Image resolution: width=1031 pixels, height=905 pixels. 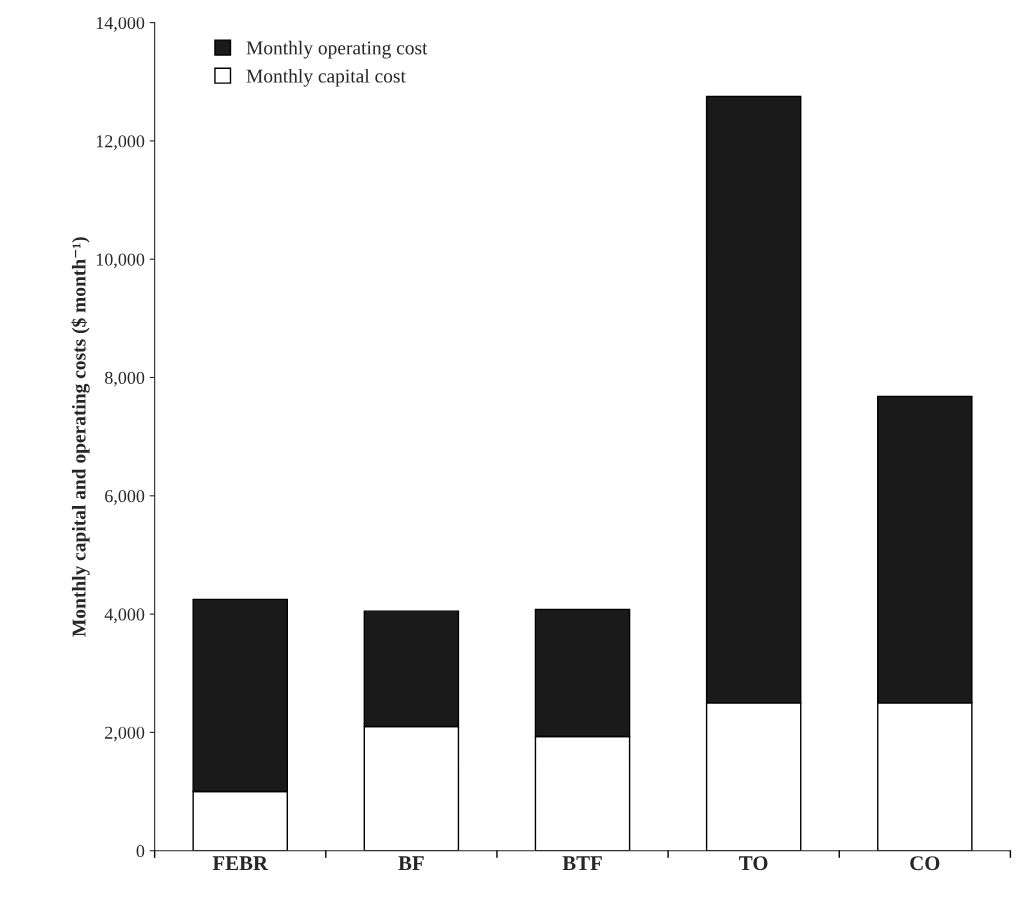 What do you see at coordinates (582, 863) in the screenshot?
I see `x-tick-label: BTF` at bounding box center [582, 863].